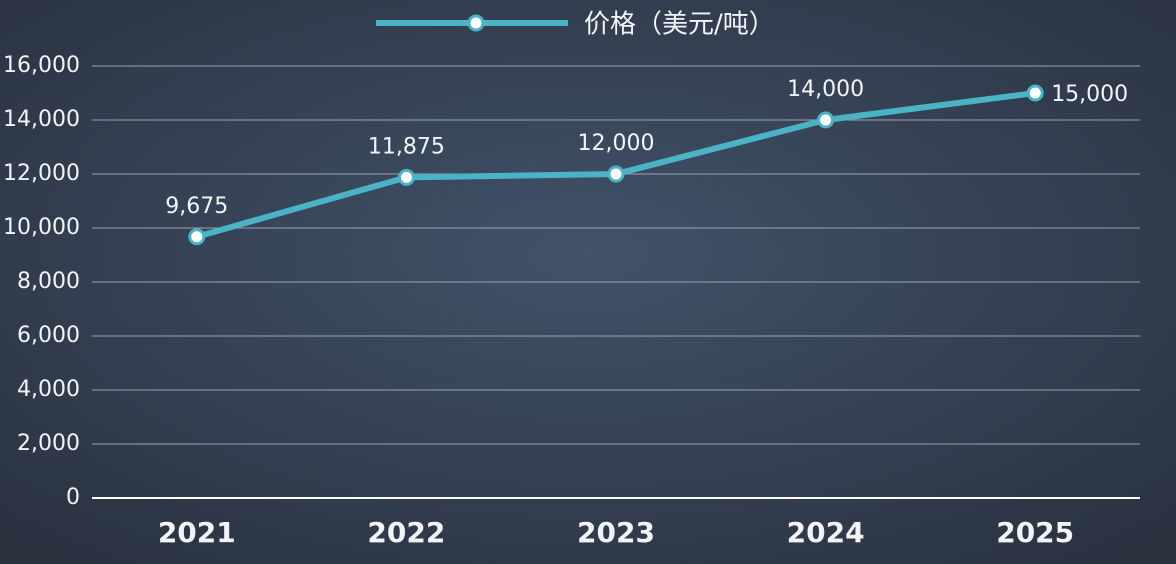  What do you see at coordinates (48, 281) in the screenshot?
I see `y-tick-label: 8,000` at bounding box center [48, 281].